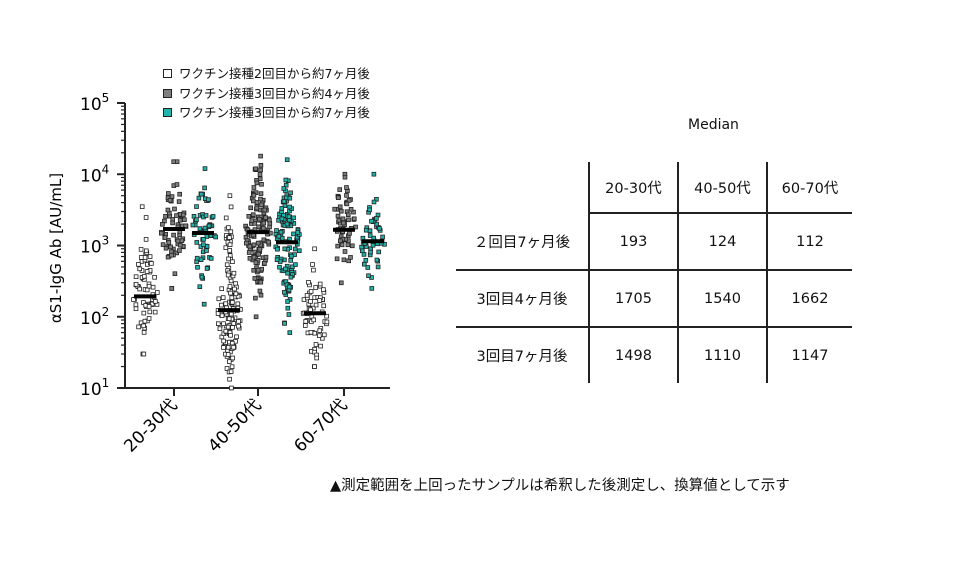  What do you see at coordinates (722, 299) in the screenshot?
I see `table-cell: 1540` at bounding box center [722, 299].